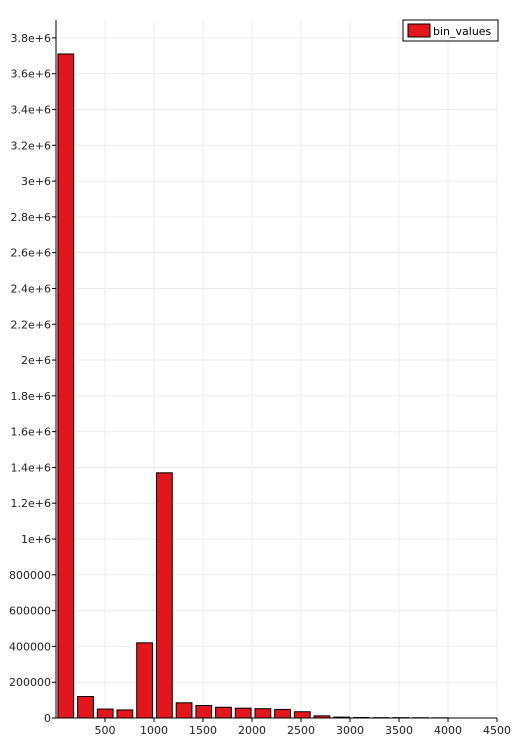 The image size is (519, 745). Describe the element at coordinates (31, 503) in the screenshot. I see `y-tick-label: 1.2e+6` at that location.